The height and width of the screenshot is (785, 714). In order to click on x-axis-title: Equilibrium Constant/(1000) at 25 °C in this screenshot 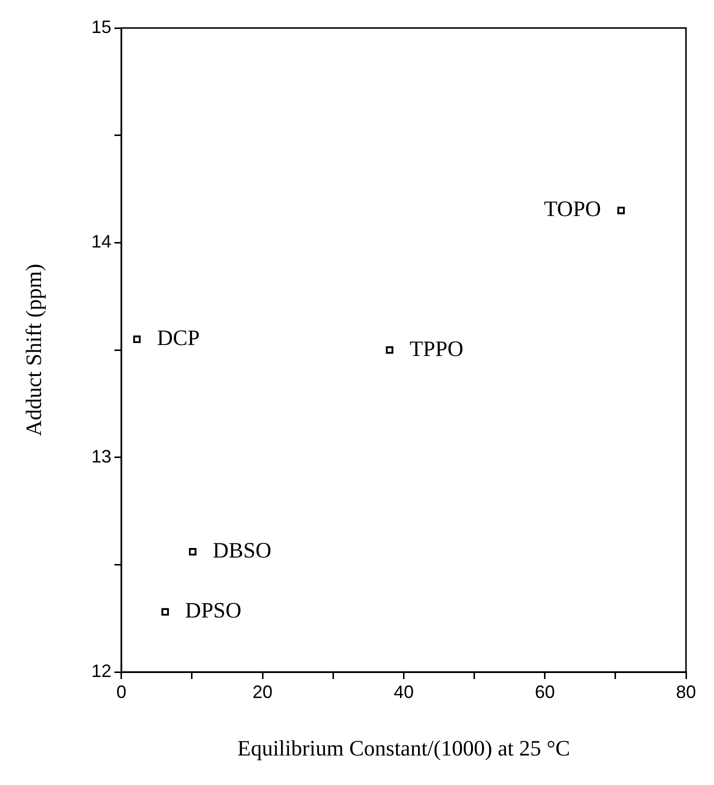, I will do `click(403, 748)`.